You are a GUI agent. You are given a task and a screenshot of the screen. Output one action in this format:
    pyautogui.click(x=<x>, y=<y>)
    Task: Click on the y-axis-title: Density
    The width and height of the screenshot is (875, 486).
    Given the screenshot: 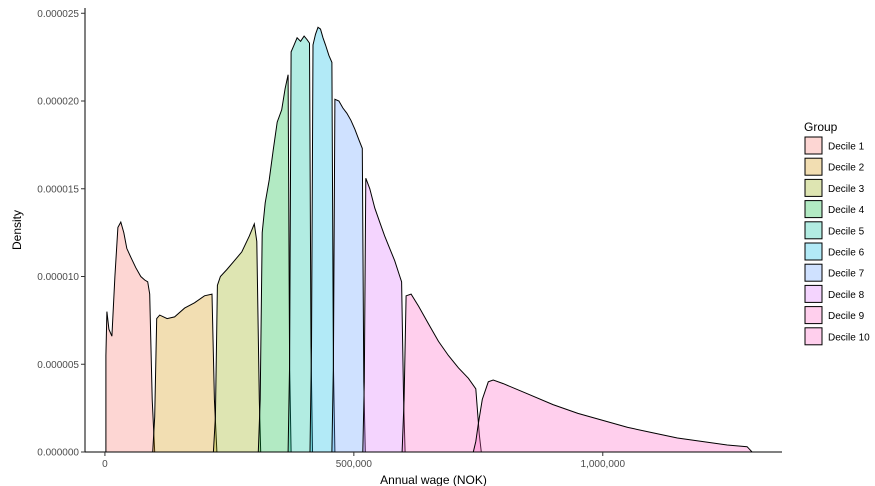 What is the action you would take?
    pyautogui.click(x=17, y=230)
    